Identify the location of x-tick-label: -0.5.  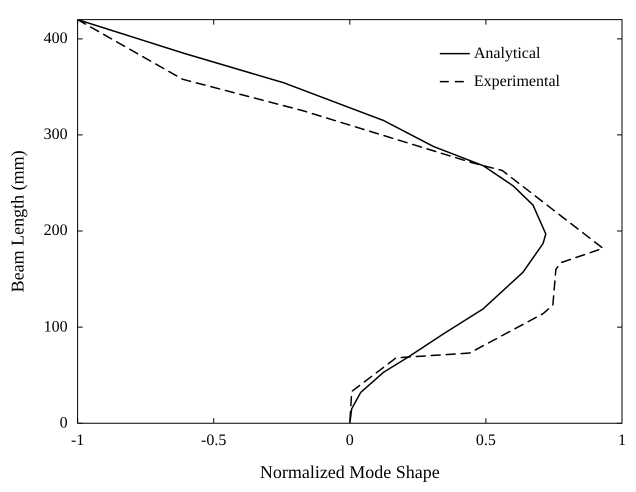
(213, 441).